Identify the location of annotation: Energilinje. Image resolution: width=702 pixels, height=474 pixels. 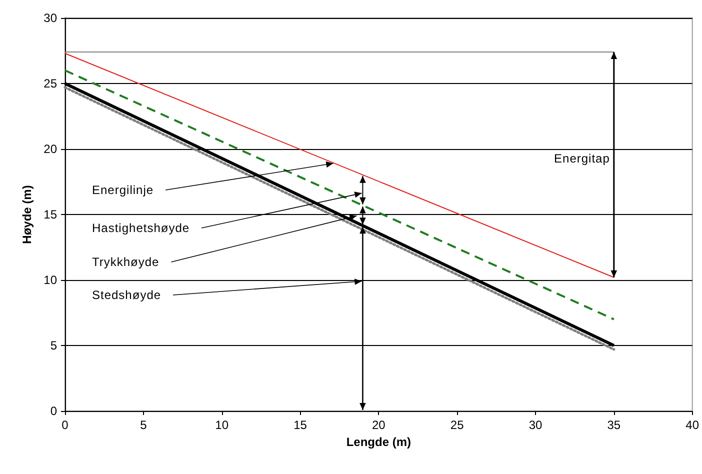
(123, 190).